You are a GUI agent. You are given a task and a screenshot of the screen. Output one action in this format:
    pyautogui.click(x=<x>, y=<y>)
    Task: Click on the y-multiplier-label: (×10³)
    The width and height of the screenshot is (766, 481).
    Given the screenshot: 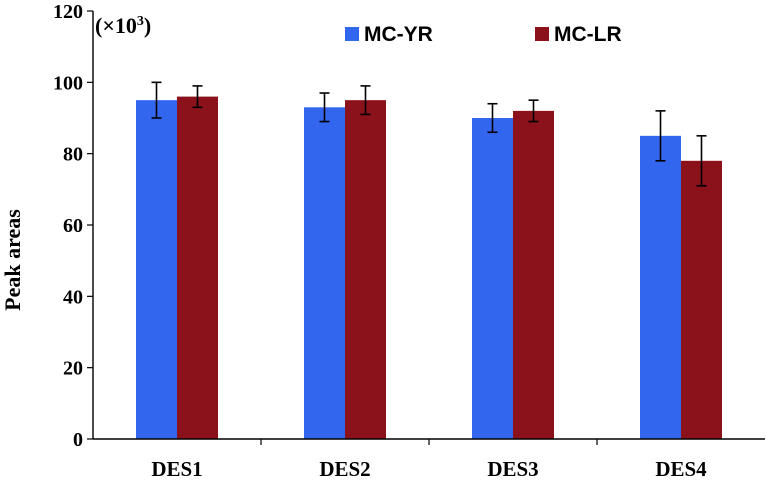 What is the action you would take?
    pyautogui.click(x=123, y=25)
    